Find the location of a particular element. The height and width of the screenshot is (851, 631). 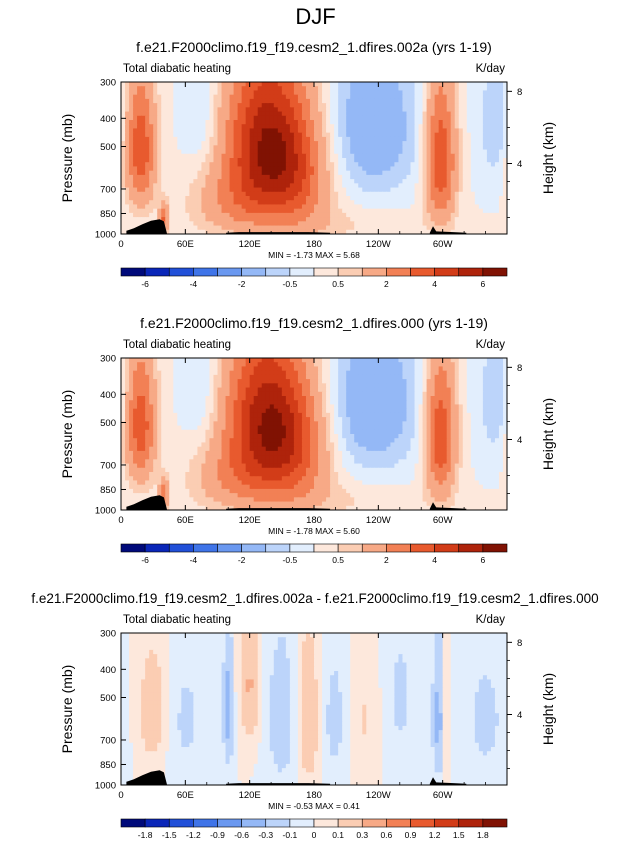

colorbar-label: -0.1 is located at coordinates (290, 835).